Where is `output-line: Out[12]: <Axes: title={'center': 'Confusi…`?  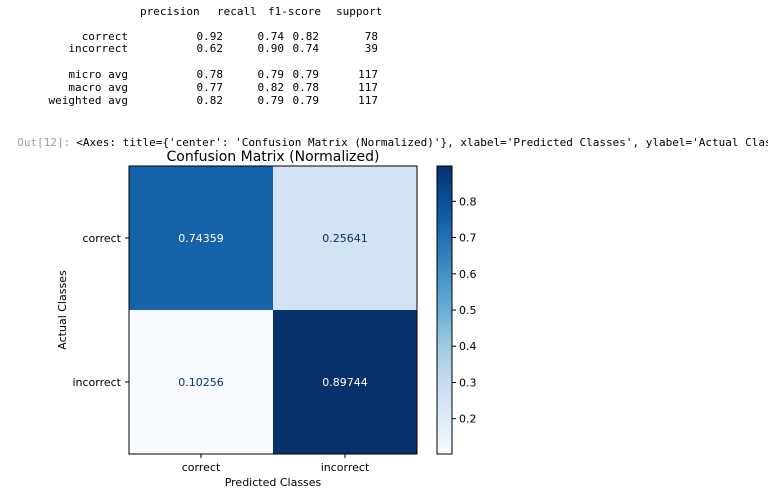
output-line: Out[12]: <Axes: title={'center': 'Confusi… is located at coordinates (386, 136).